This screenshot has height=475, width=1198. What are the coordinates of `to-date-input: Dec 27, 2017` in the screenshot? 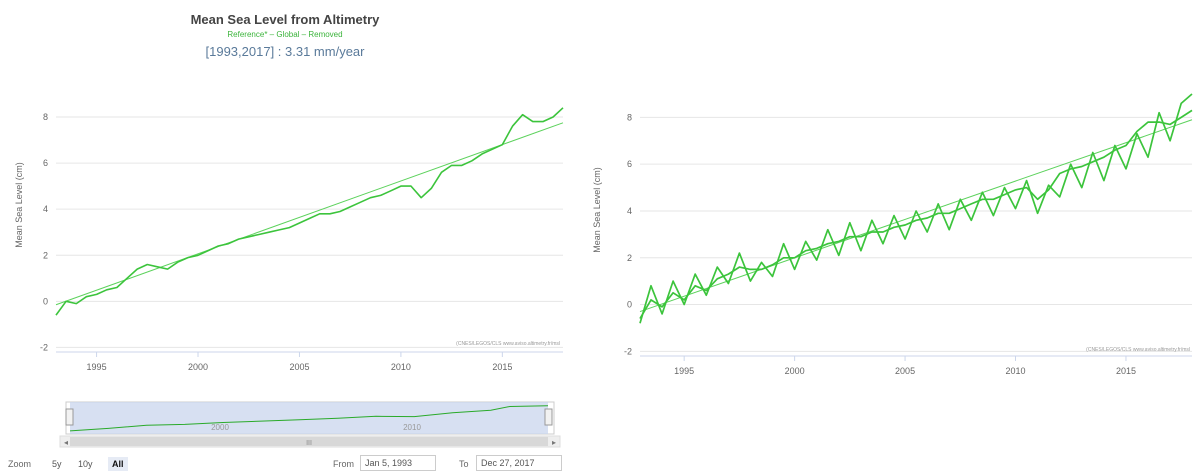 It's located at (519, 463).